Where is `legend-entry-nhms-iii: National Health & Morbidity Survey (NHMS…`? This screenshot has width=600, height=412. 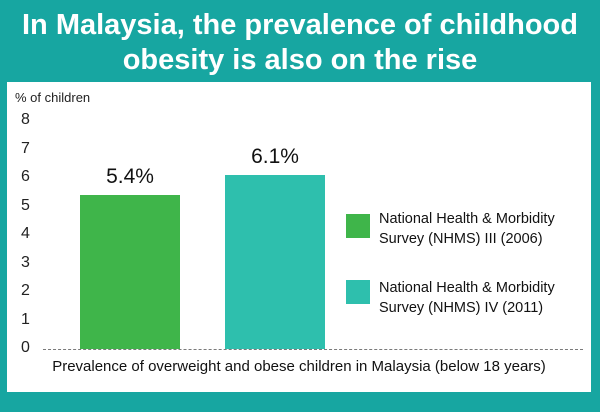
legend-entry-nhms-iii: National Health & Morbidity Survey (NHMS… is located at coordinates (484, 229).